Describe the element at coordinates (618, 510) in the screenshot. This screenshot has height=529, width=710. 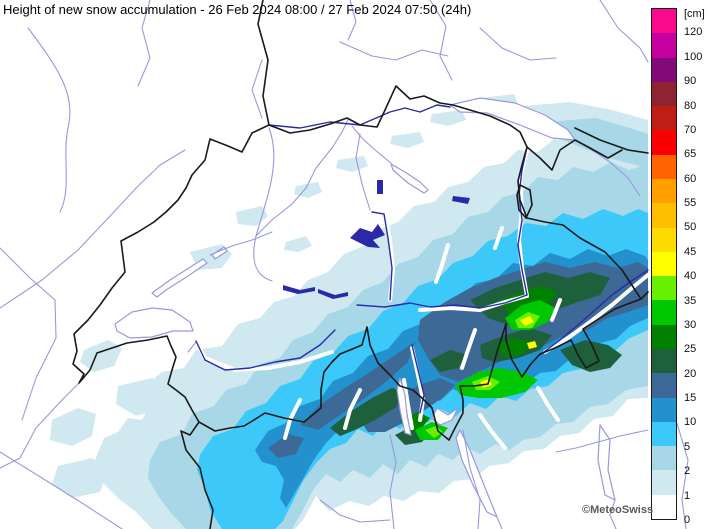
I see `copyright-label: ©MeteoSwiss` at that location.